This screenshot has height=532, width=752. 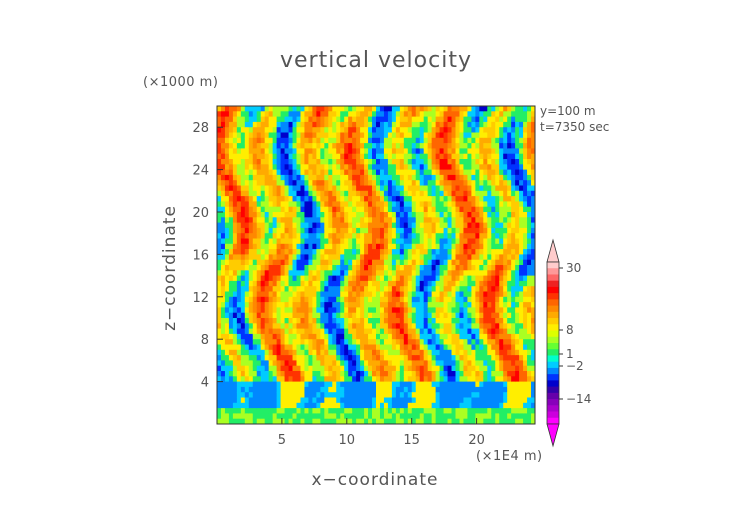 What do you see at coordinates (200, 128) in the screenshot?
I see `y-tick-label: 28` at bounding box center [200, 128].